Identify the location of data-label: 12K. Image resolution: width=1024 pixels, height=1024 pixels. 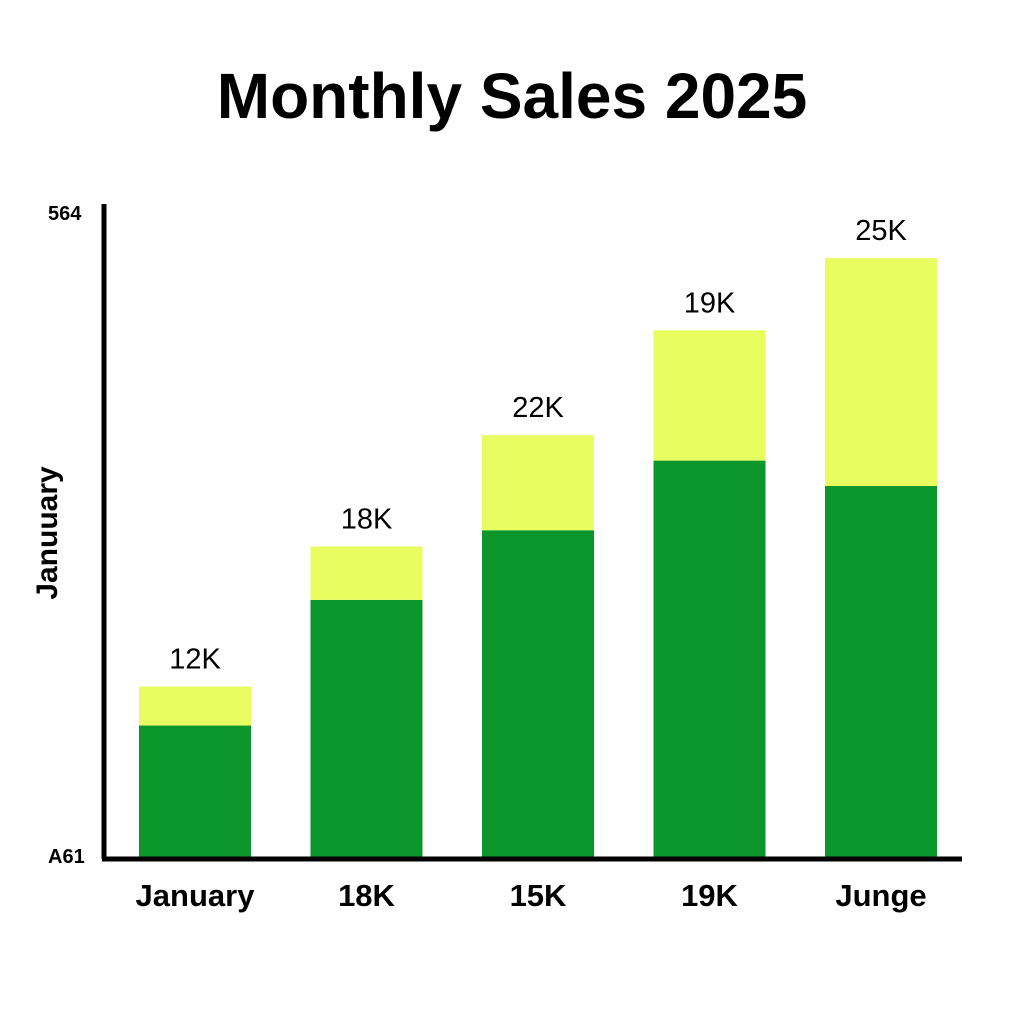
(195, 659).